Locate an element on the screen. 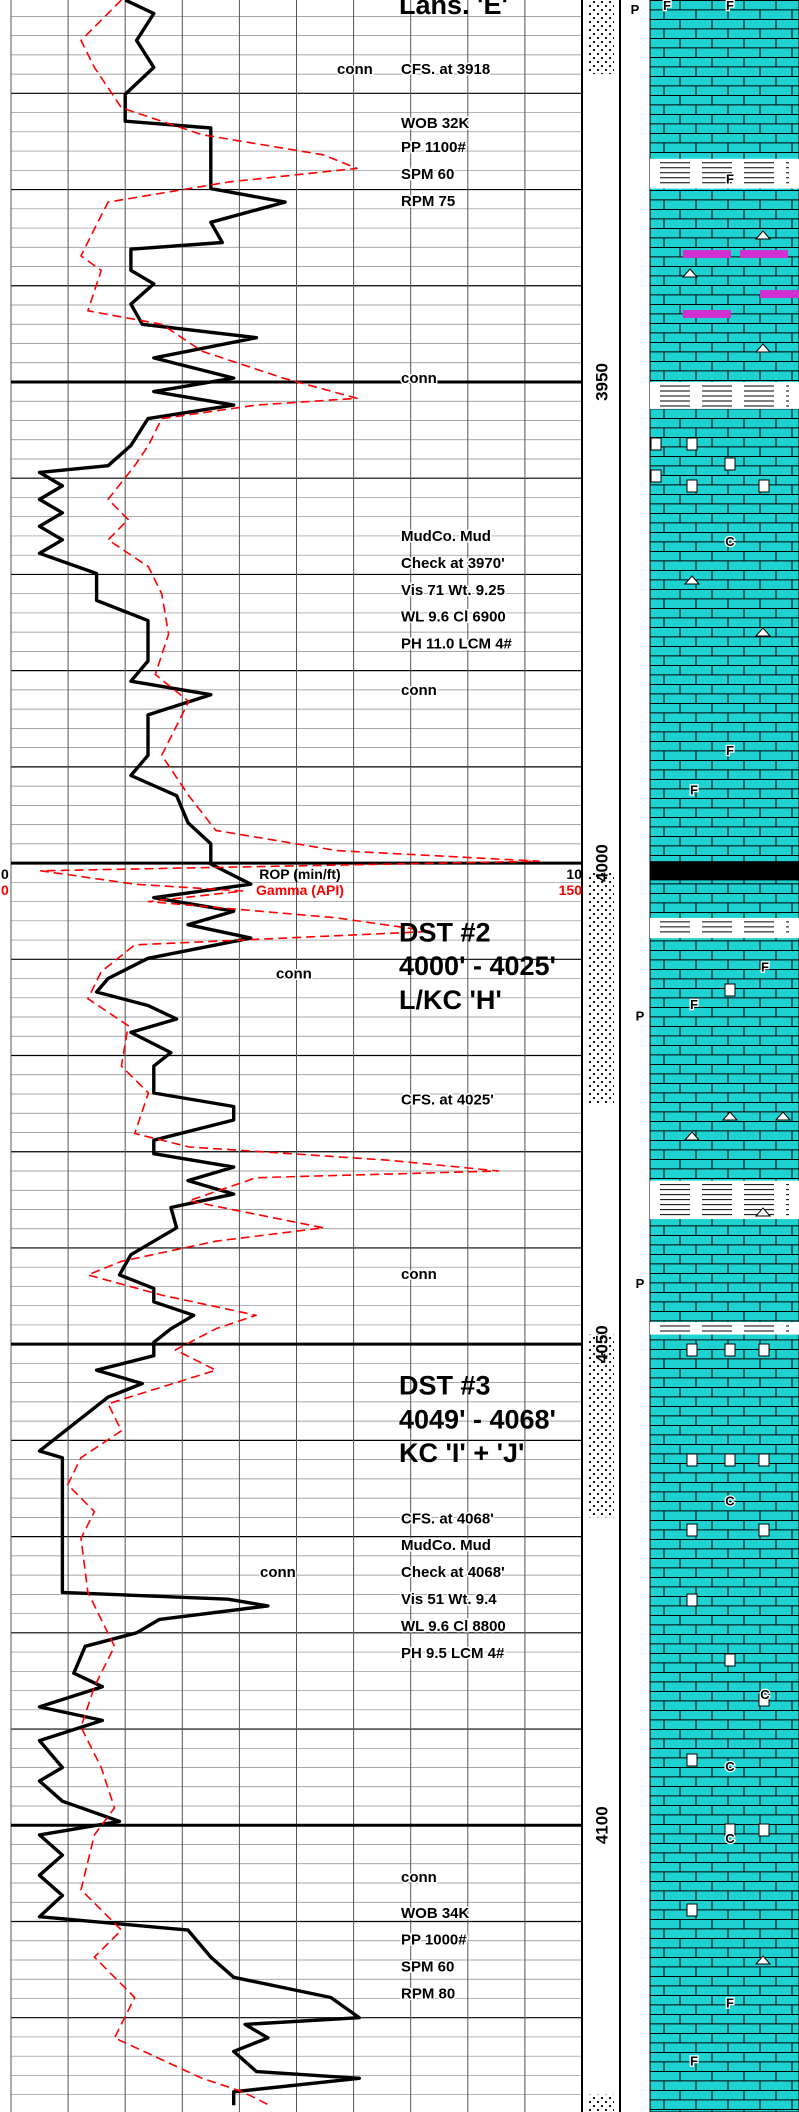  note: PH 11.0 LCM 4# is located at coordinates (457, 644).